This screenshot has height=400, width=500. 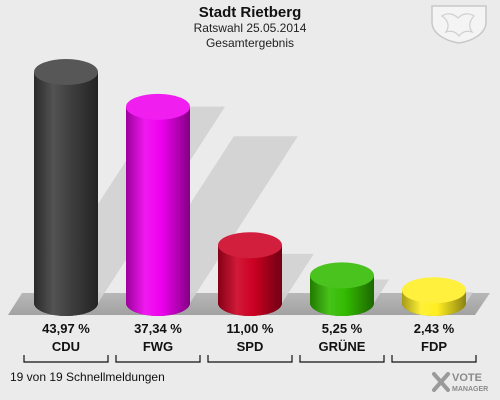 I want to click on bracket-fdp, so click(x=434, y=359).